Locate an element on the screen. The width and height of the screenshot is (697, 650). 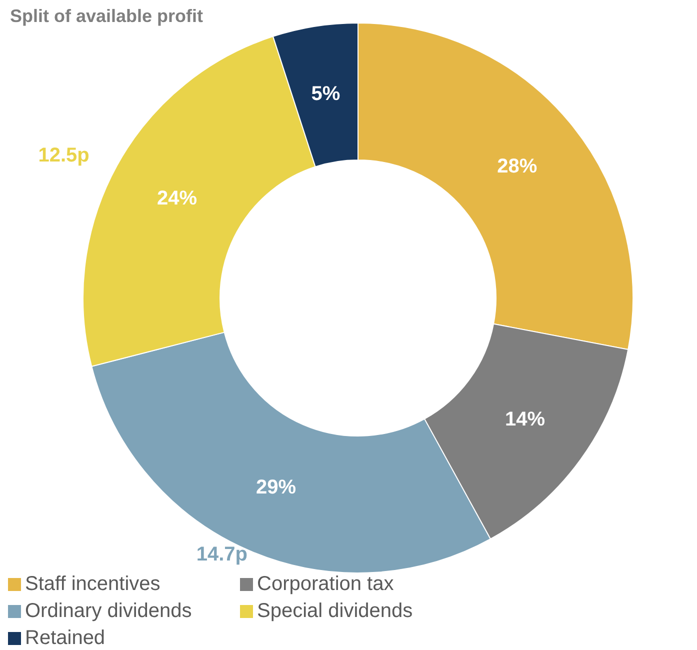
legend-label: Ordinary dividends is located at coordinates (108, 611).